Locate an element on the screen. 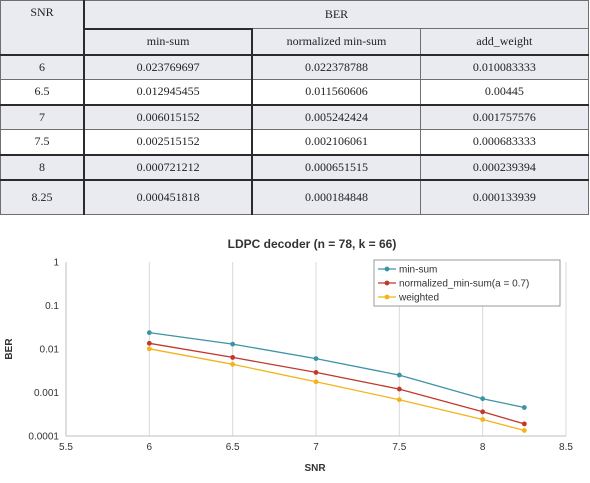 The image size is (590, 483). y-tick-label: 0.0001 is located at coordinates (43, 437).